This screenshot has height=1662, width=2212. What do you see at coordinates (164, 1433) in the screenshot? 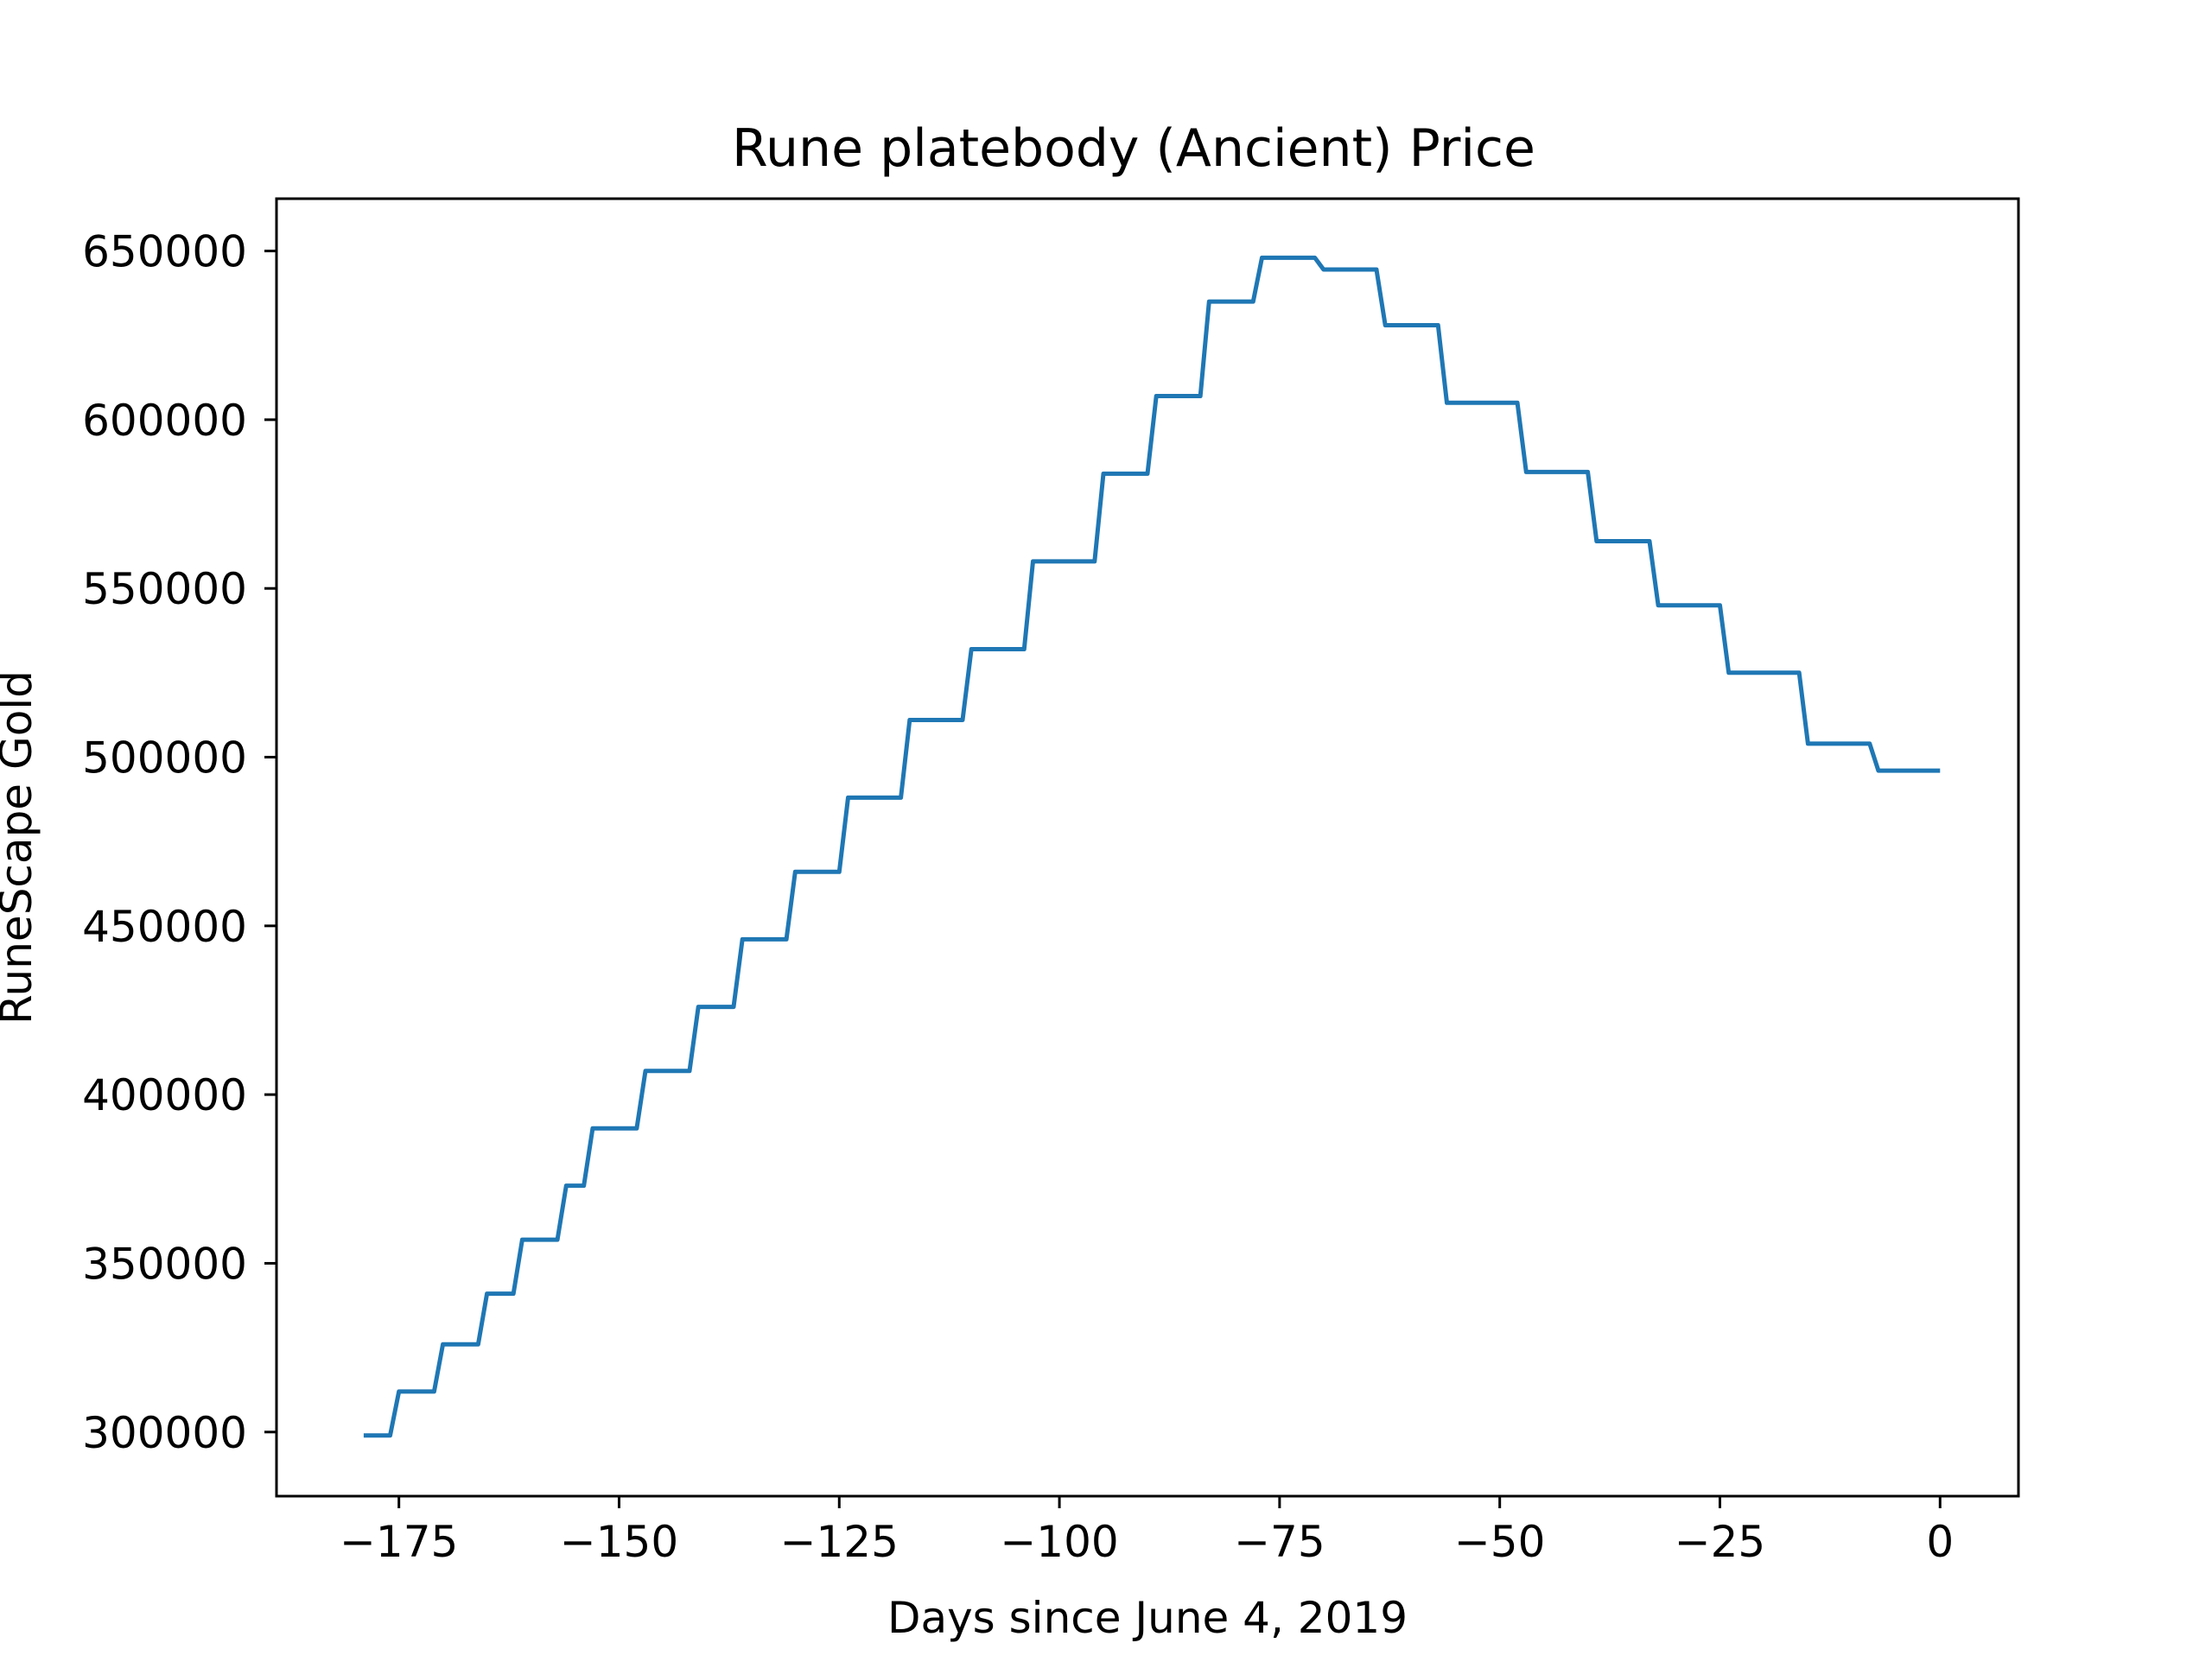
I see `y-tick-label: 300000` at bounding box center [164, 1433].